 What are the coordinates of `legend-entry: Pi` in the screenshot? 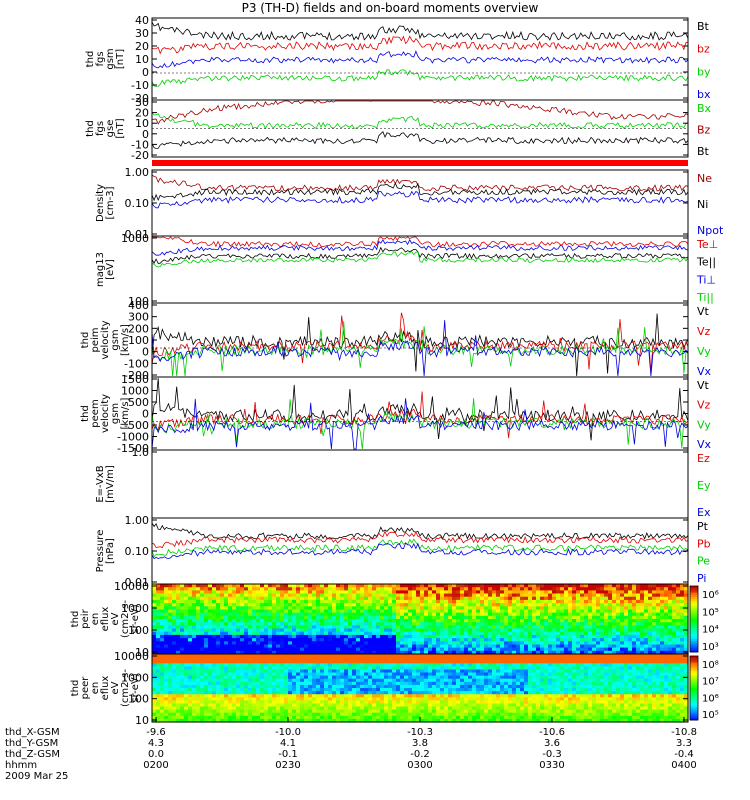 It's located at (701, 578).